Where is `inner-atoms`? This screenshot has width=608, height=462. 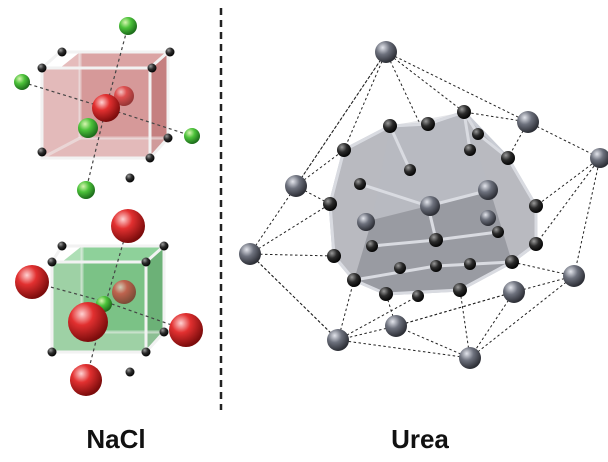
inner-atoms is located at coordinates (427, 205).